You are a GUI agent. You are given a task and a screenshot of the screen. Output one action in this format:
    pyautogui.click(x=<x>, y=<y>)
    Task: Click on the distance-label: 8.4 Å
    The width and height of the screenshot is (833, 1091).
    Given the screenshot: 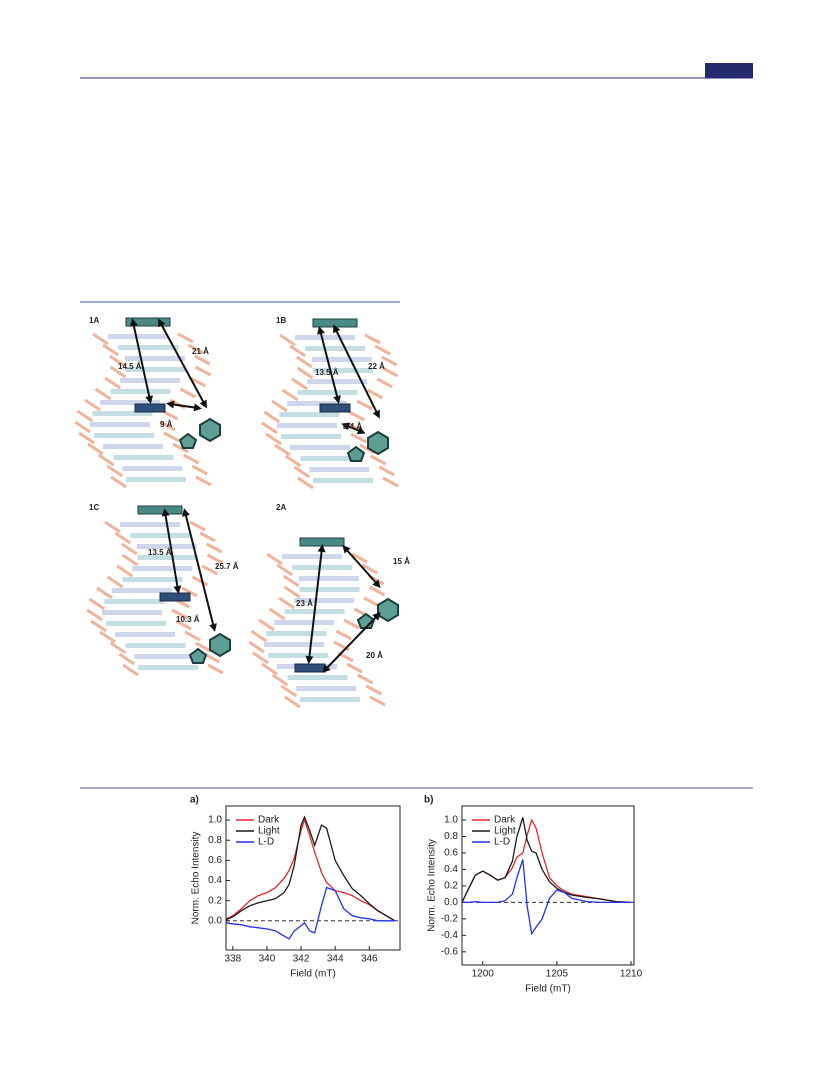 What is the action you would take?
    pyautogui.click(x=352, y=426)
    